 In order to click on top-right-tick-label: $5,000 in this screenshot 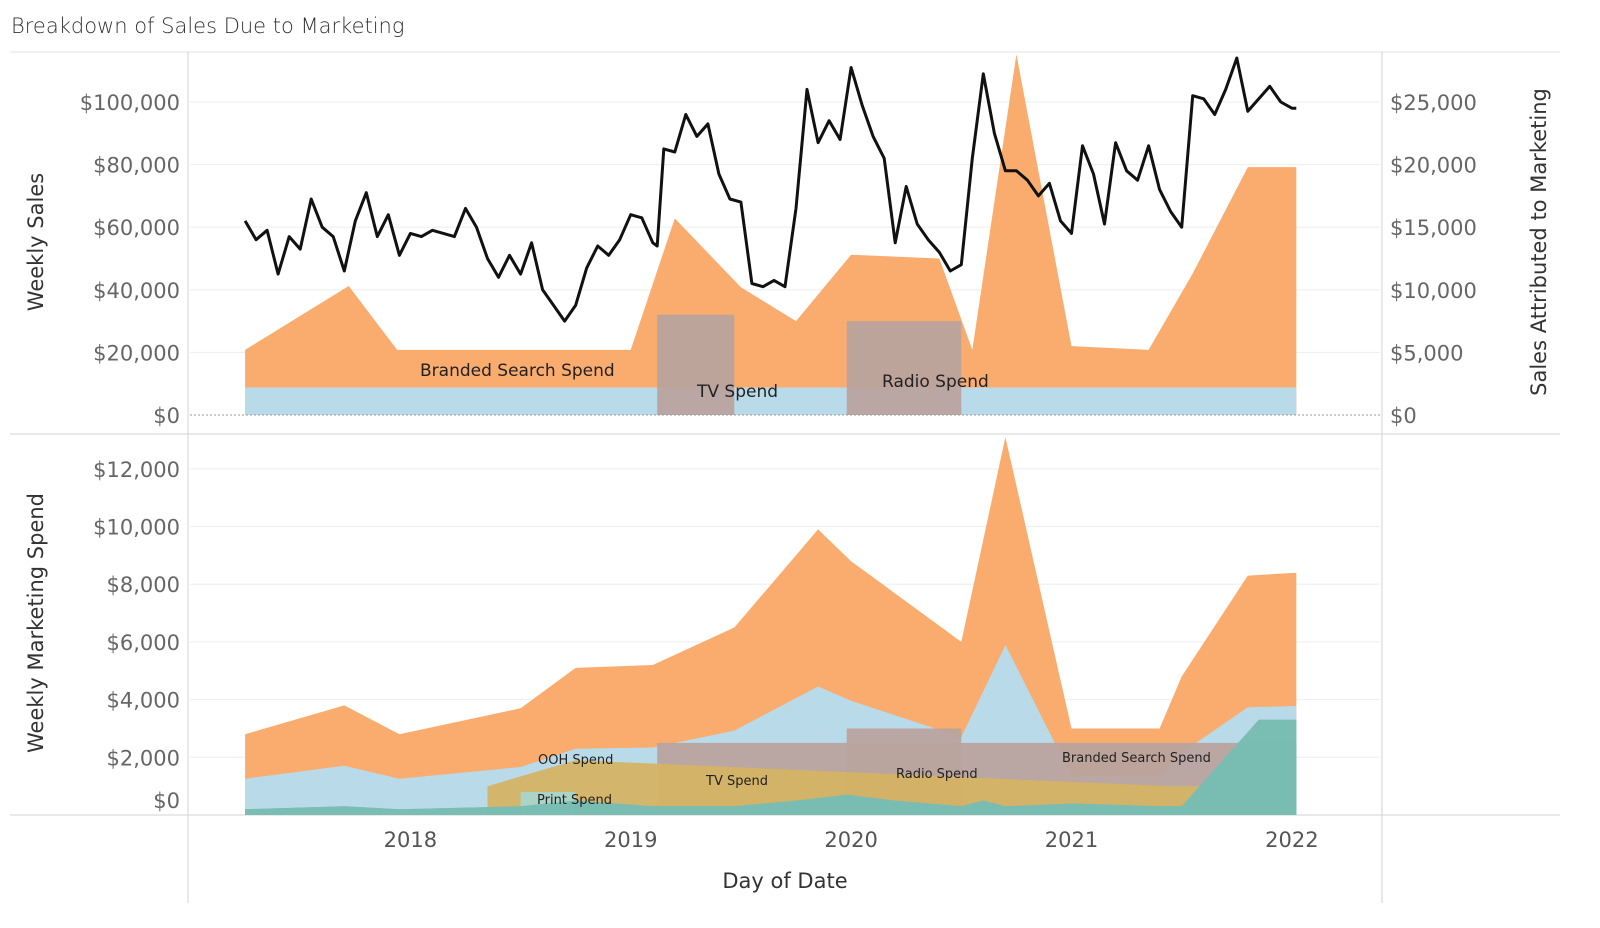, I will do `click(1426, 353)`.